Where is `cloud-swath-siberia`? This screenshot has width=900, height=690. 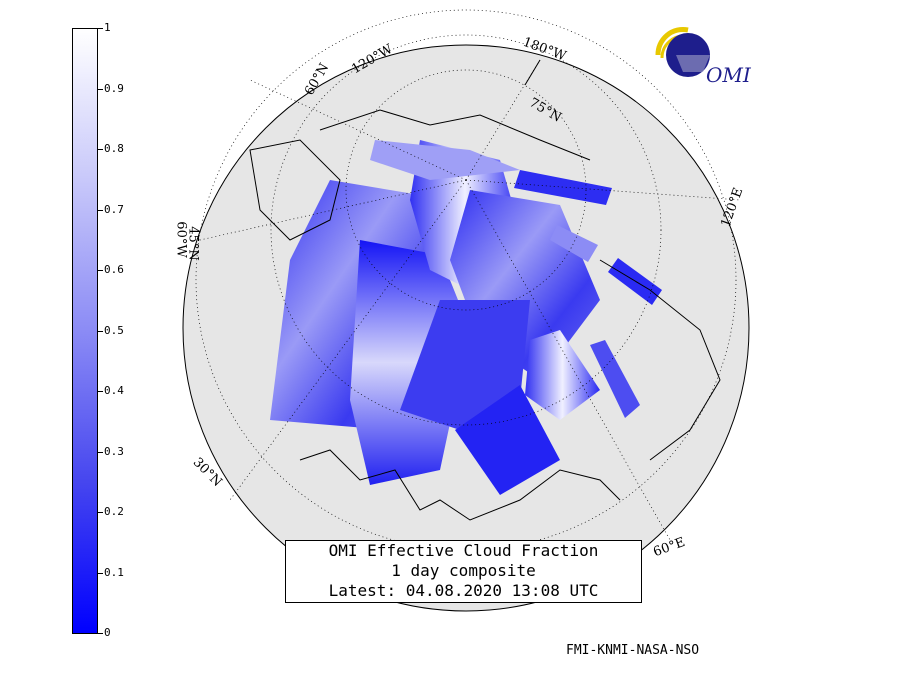
cloud-swath-siberia is located at coordinates (562, 375).